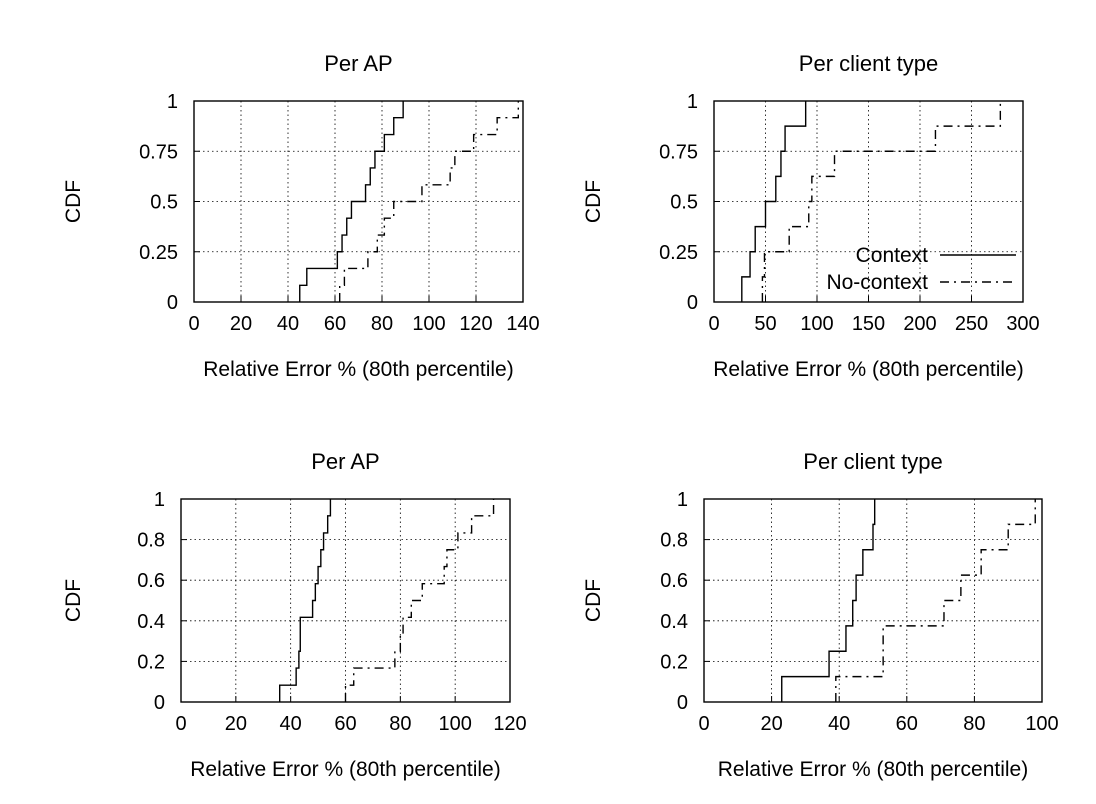 This screenshot has height=804, width=1096. I want to click on x-tick-label: 140, so click(522, 324).